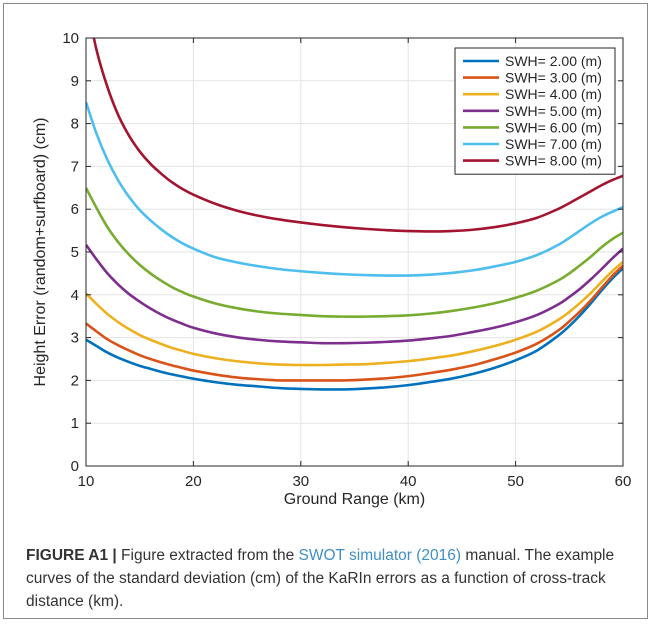 The width and height of the screenshot is (652, 625). I want to click on y-tick-label: 6, so click(75, 209).